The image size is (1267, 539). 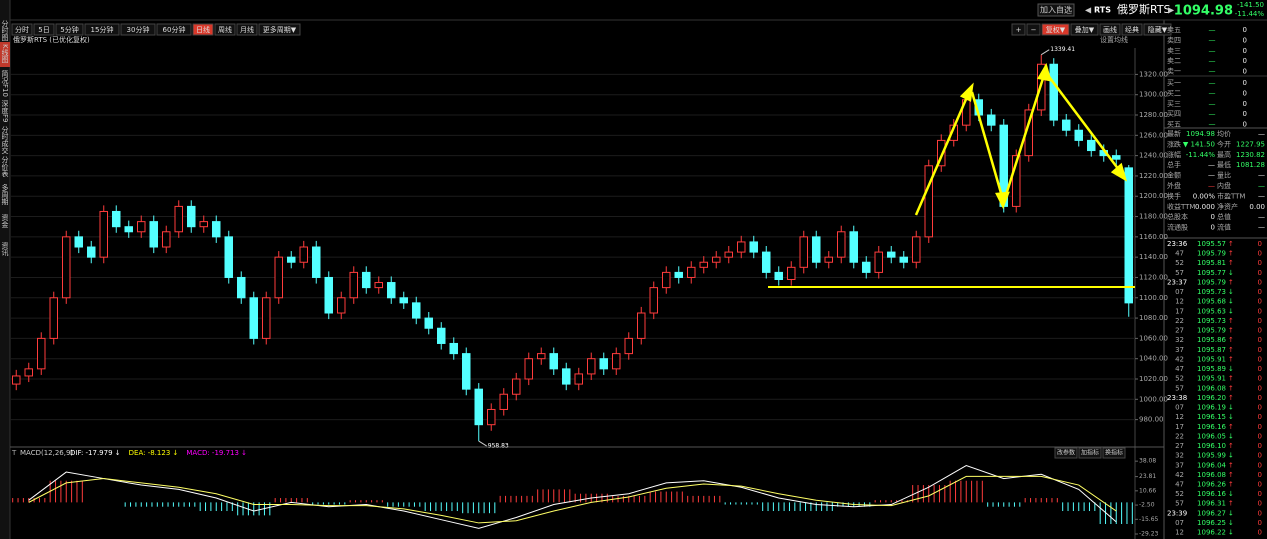 What do you see at coordinates (1211, 485) in the screenshot?
I see `tick-price: 1096.26` at bounding box center [1211, 485].